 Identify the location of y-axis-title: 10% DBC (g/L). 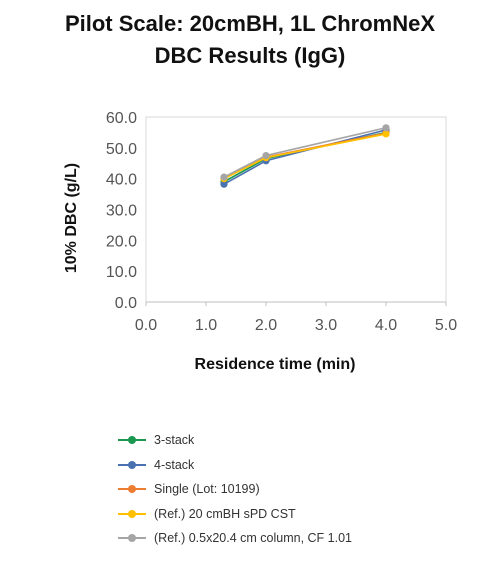
(71, 218).